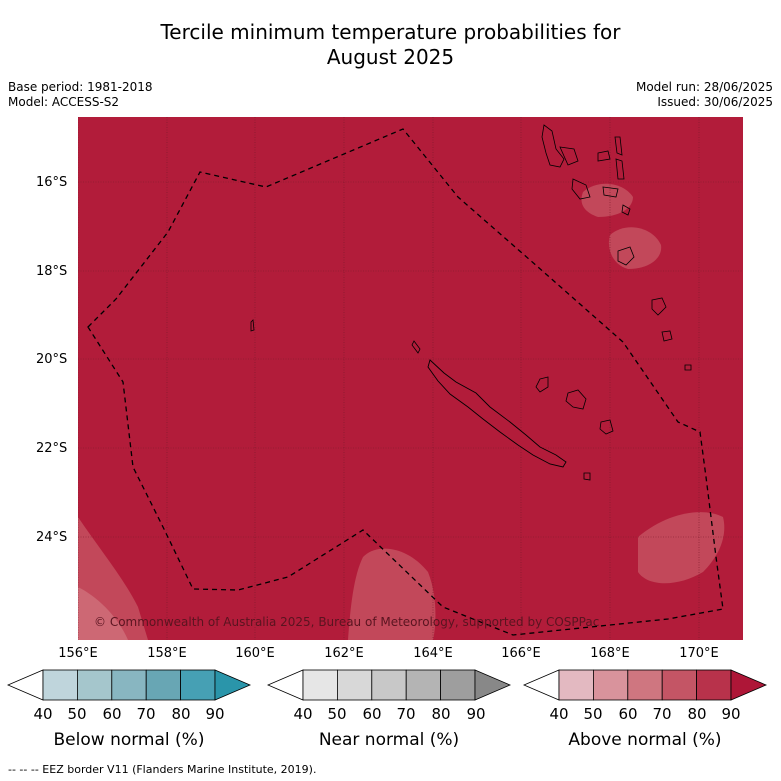 This screenshot has height=781, width=781. What do you see at coordinates (610, 192) in the screenshot?
I see `island-ambrym` at bounding box center [610, 192].